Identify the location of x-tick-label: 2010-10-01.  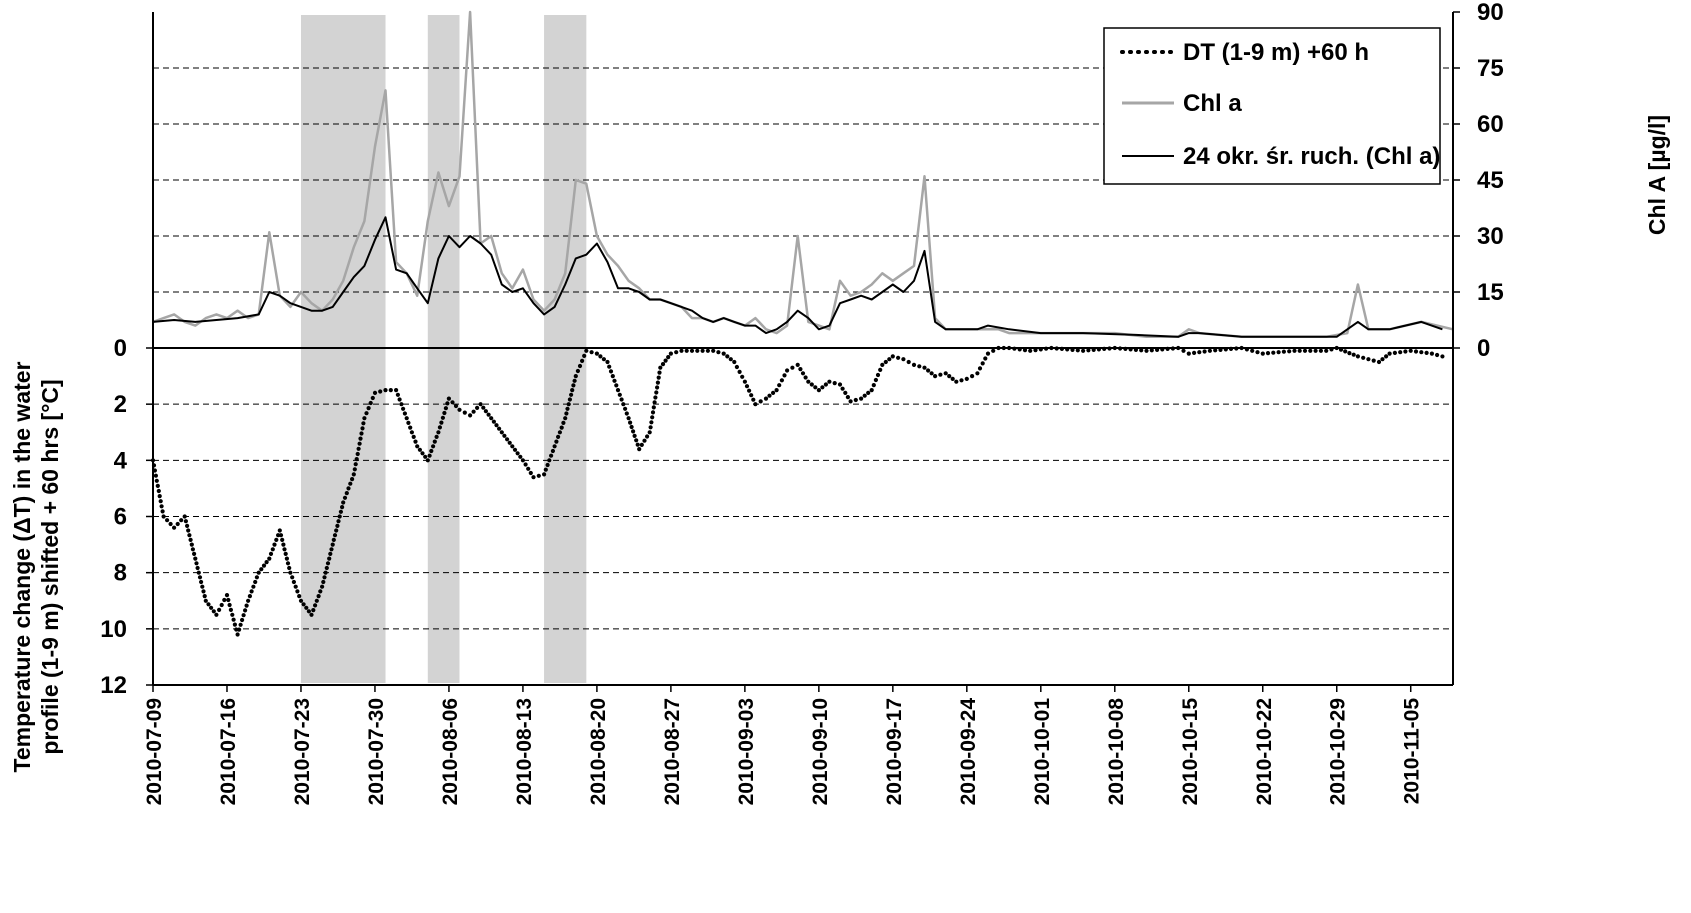
(1042, 752).